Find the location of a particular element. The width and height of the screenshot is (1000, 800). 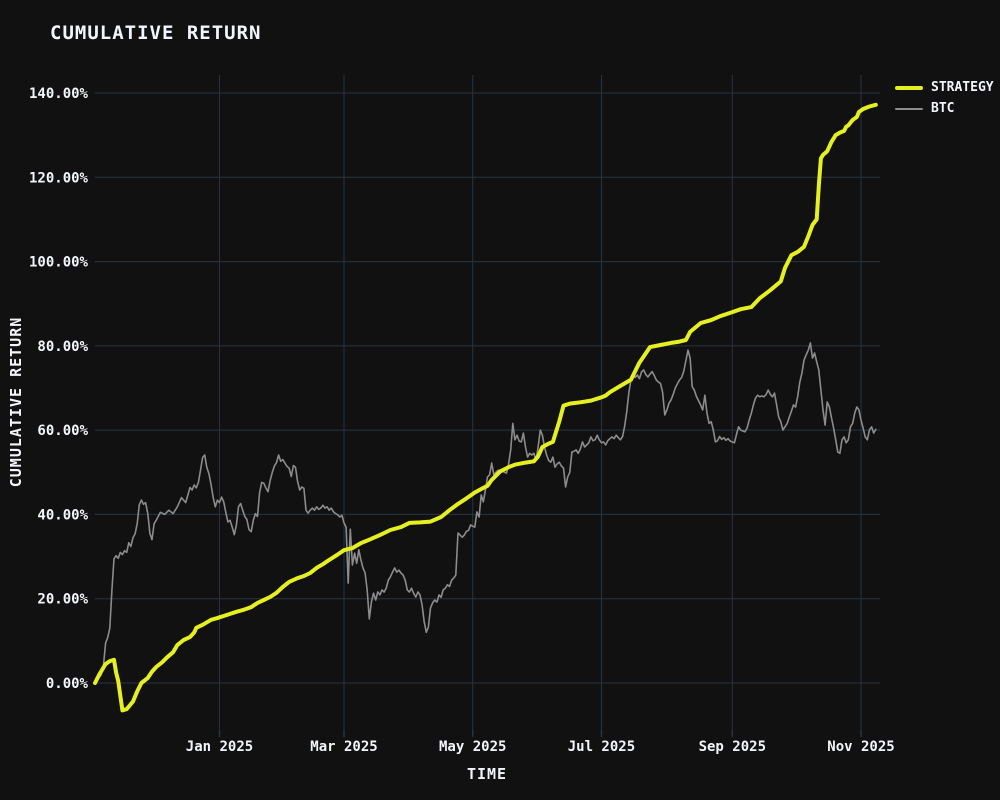

y-tick-label: 40.00% is located at coordinates (62, 515).